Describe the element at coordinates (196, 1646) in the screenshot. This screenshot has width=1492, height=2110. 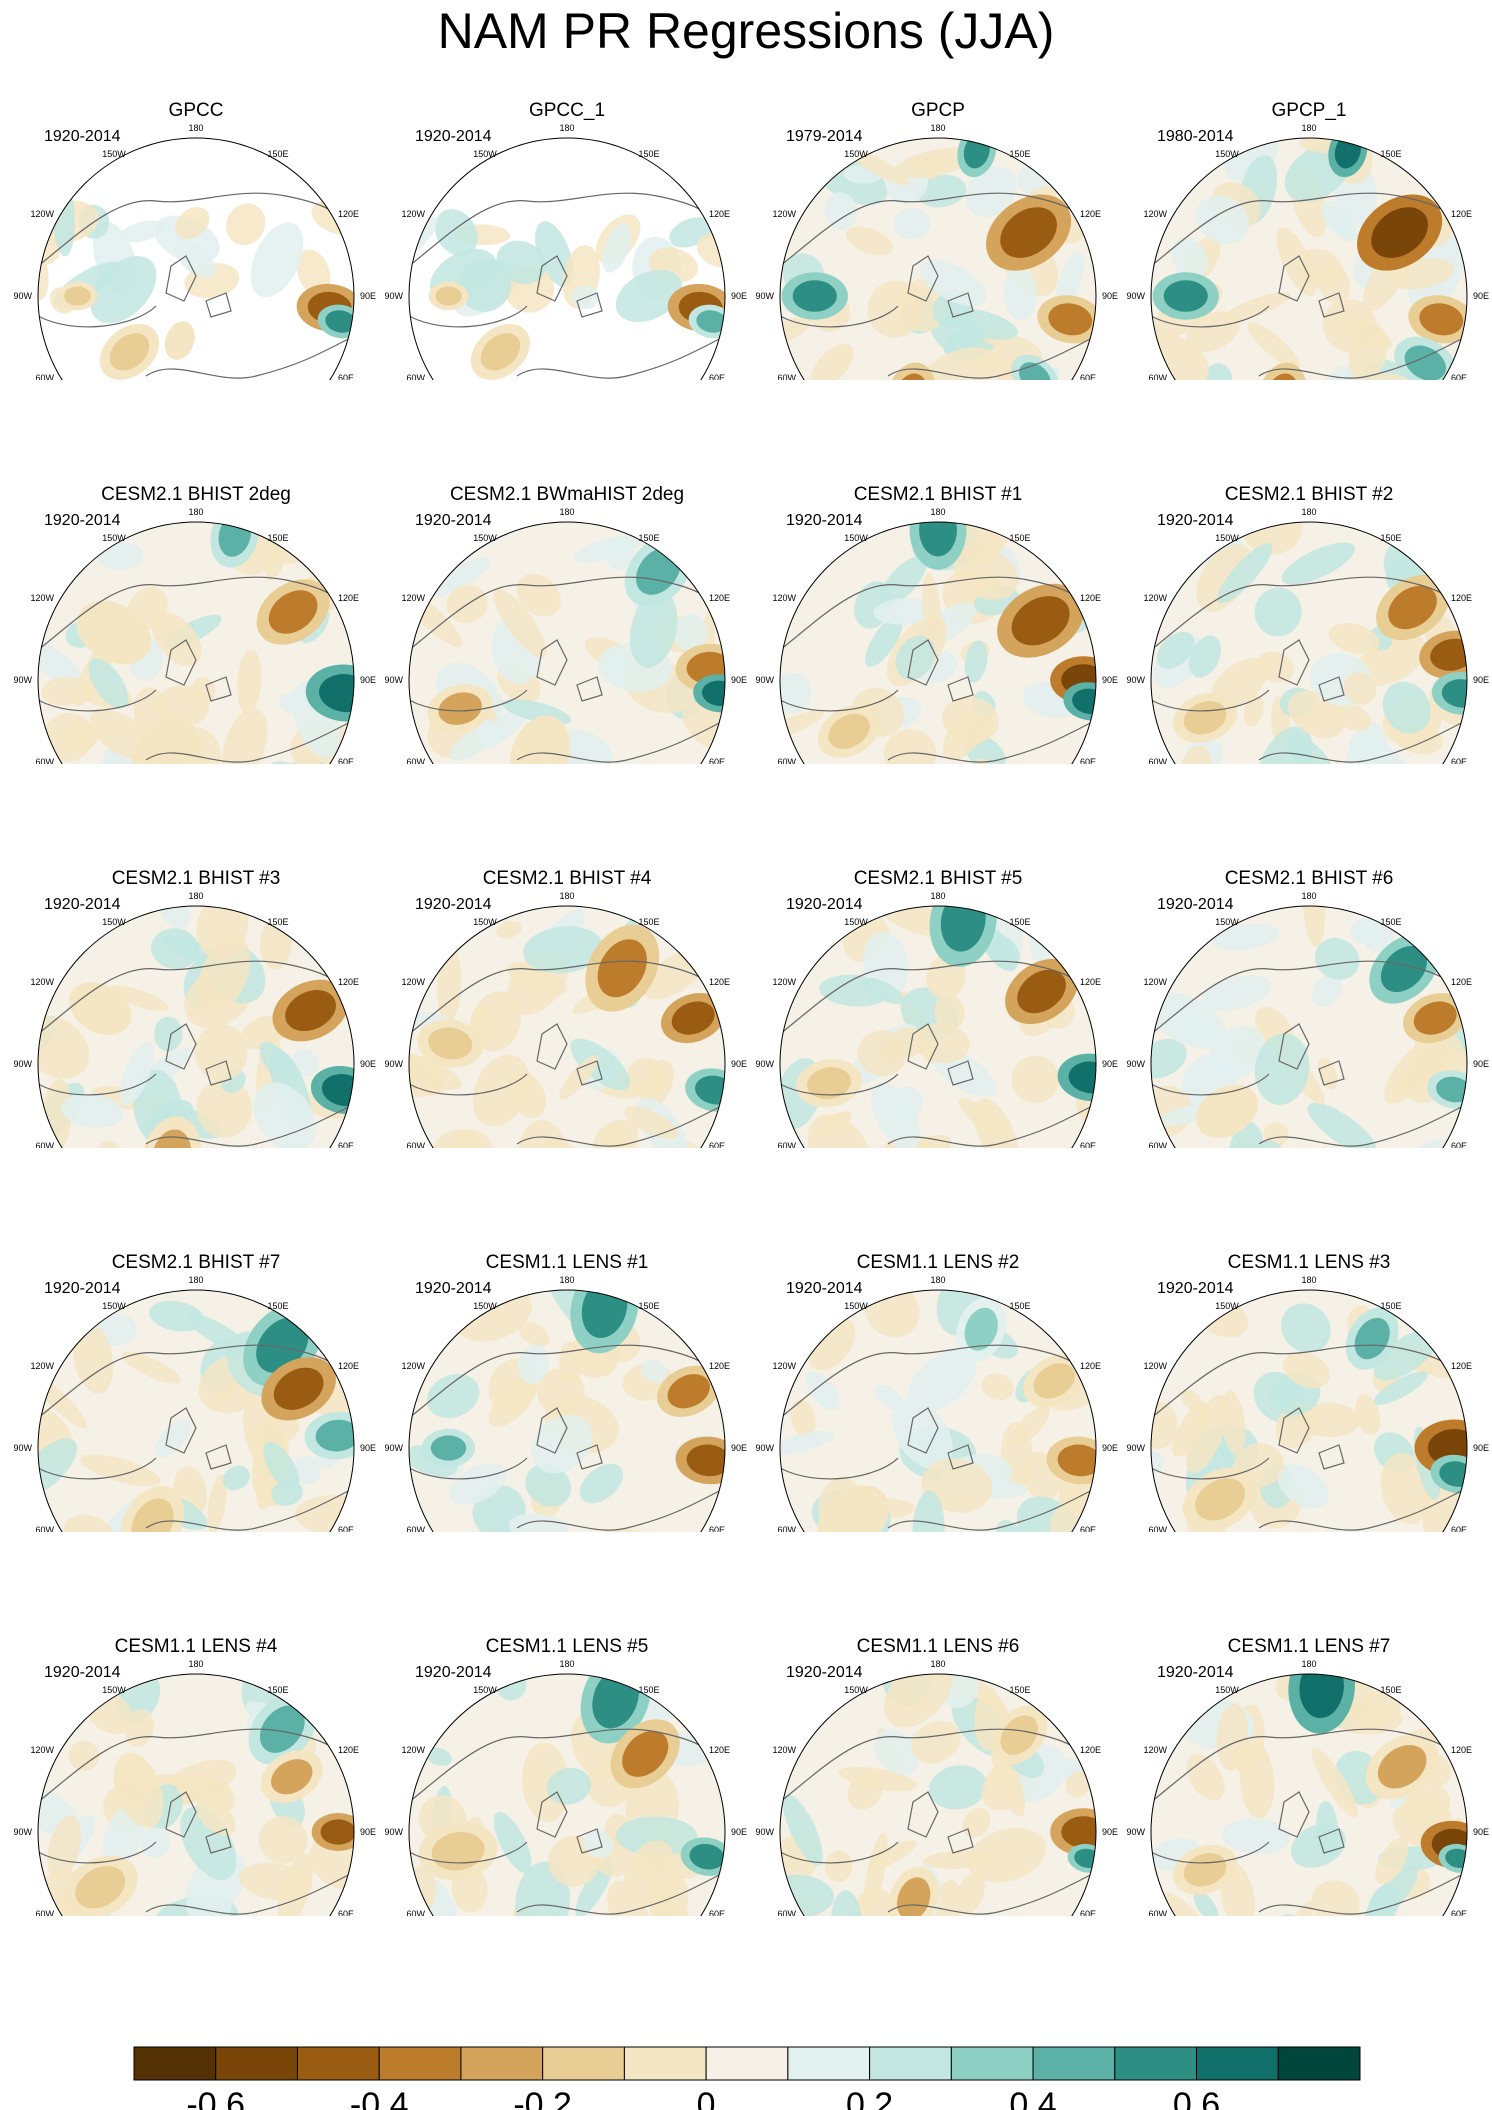
I see `panel-title: CESM1.1 LENS #4` at that location.